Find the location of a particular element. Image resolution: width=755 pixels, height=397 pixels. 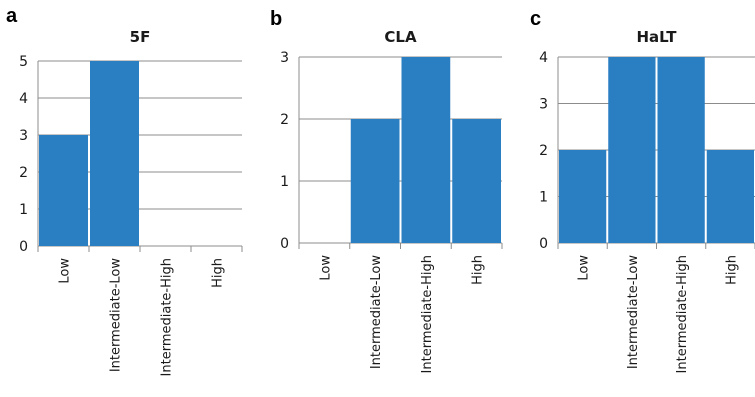

panel-letter: a is located at coordinates (12, 16).